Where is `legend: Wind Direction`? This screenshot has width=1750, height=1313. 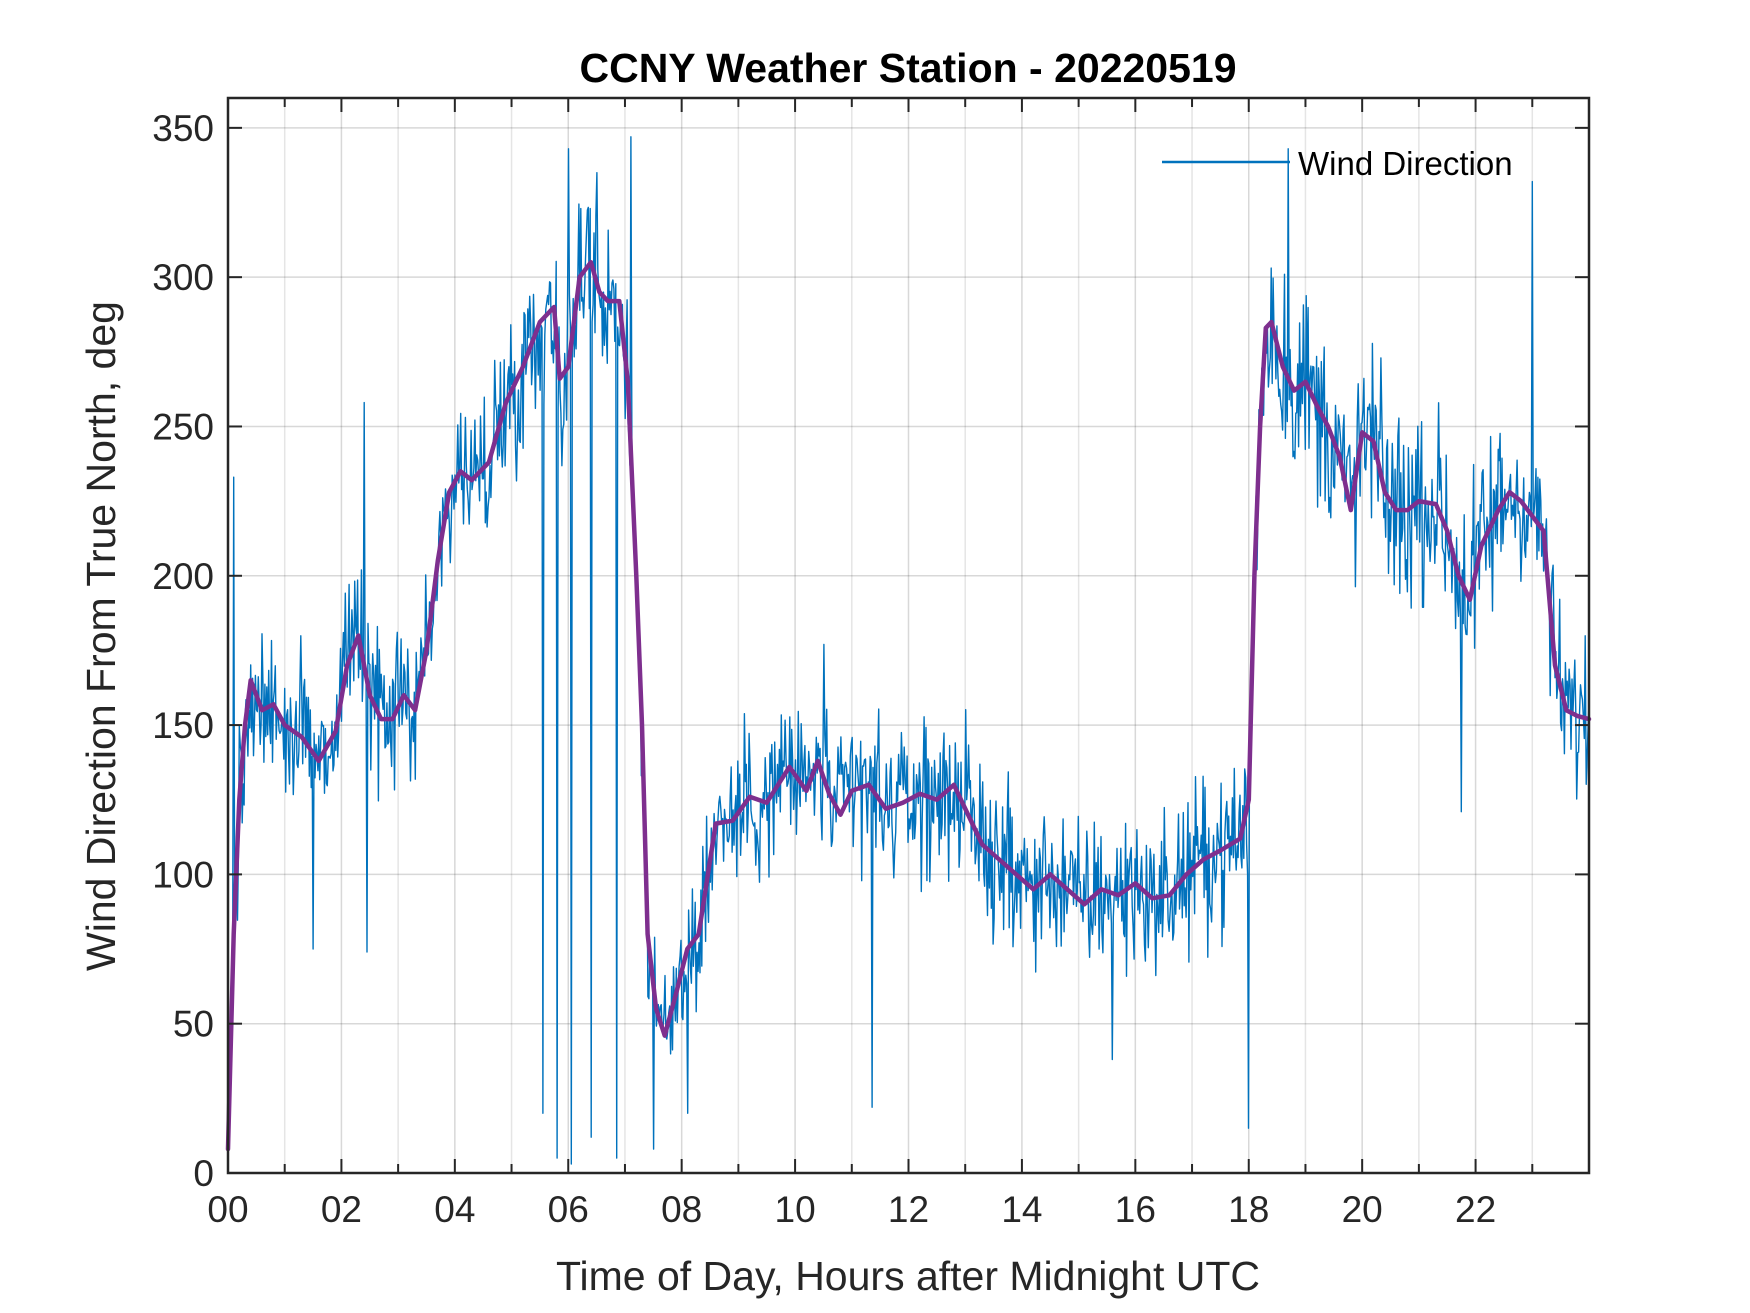 legend: Wind Direction is located at coordinates (1337, 163).